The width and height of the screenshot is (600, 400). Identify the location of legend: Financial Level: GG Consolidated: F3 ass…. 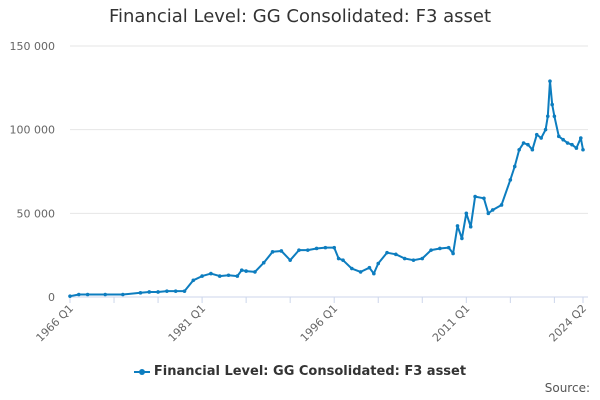
(300, 371).